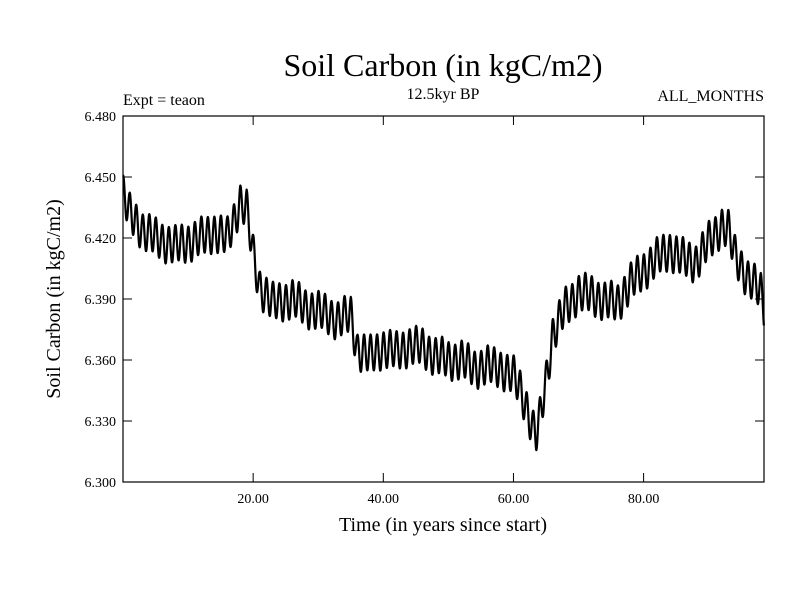 This screenshot has width=800, height=600. Describe the element at coordinates (101, 239) in the screenshot. I see `y-tick-label: 6.420` at that location.